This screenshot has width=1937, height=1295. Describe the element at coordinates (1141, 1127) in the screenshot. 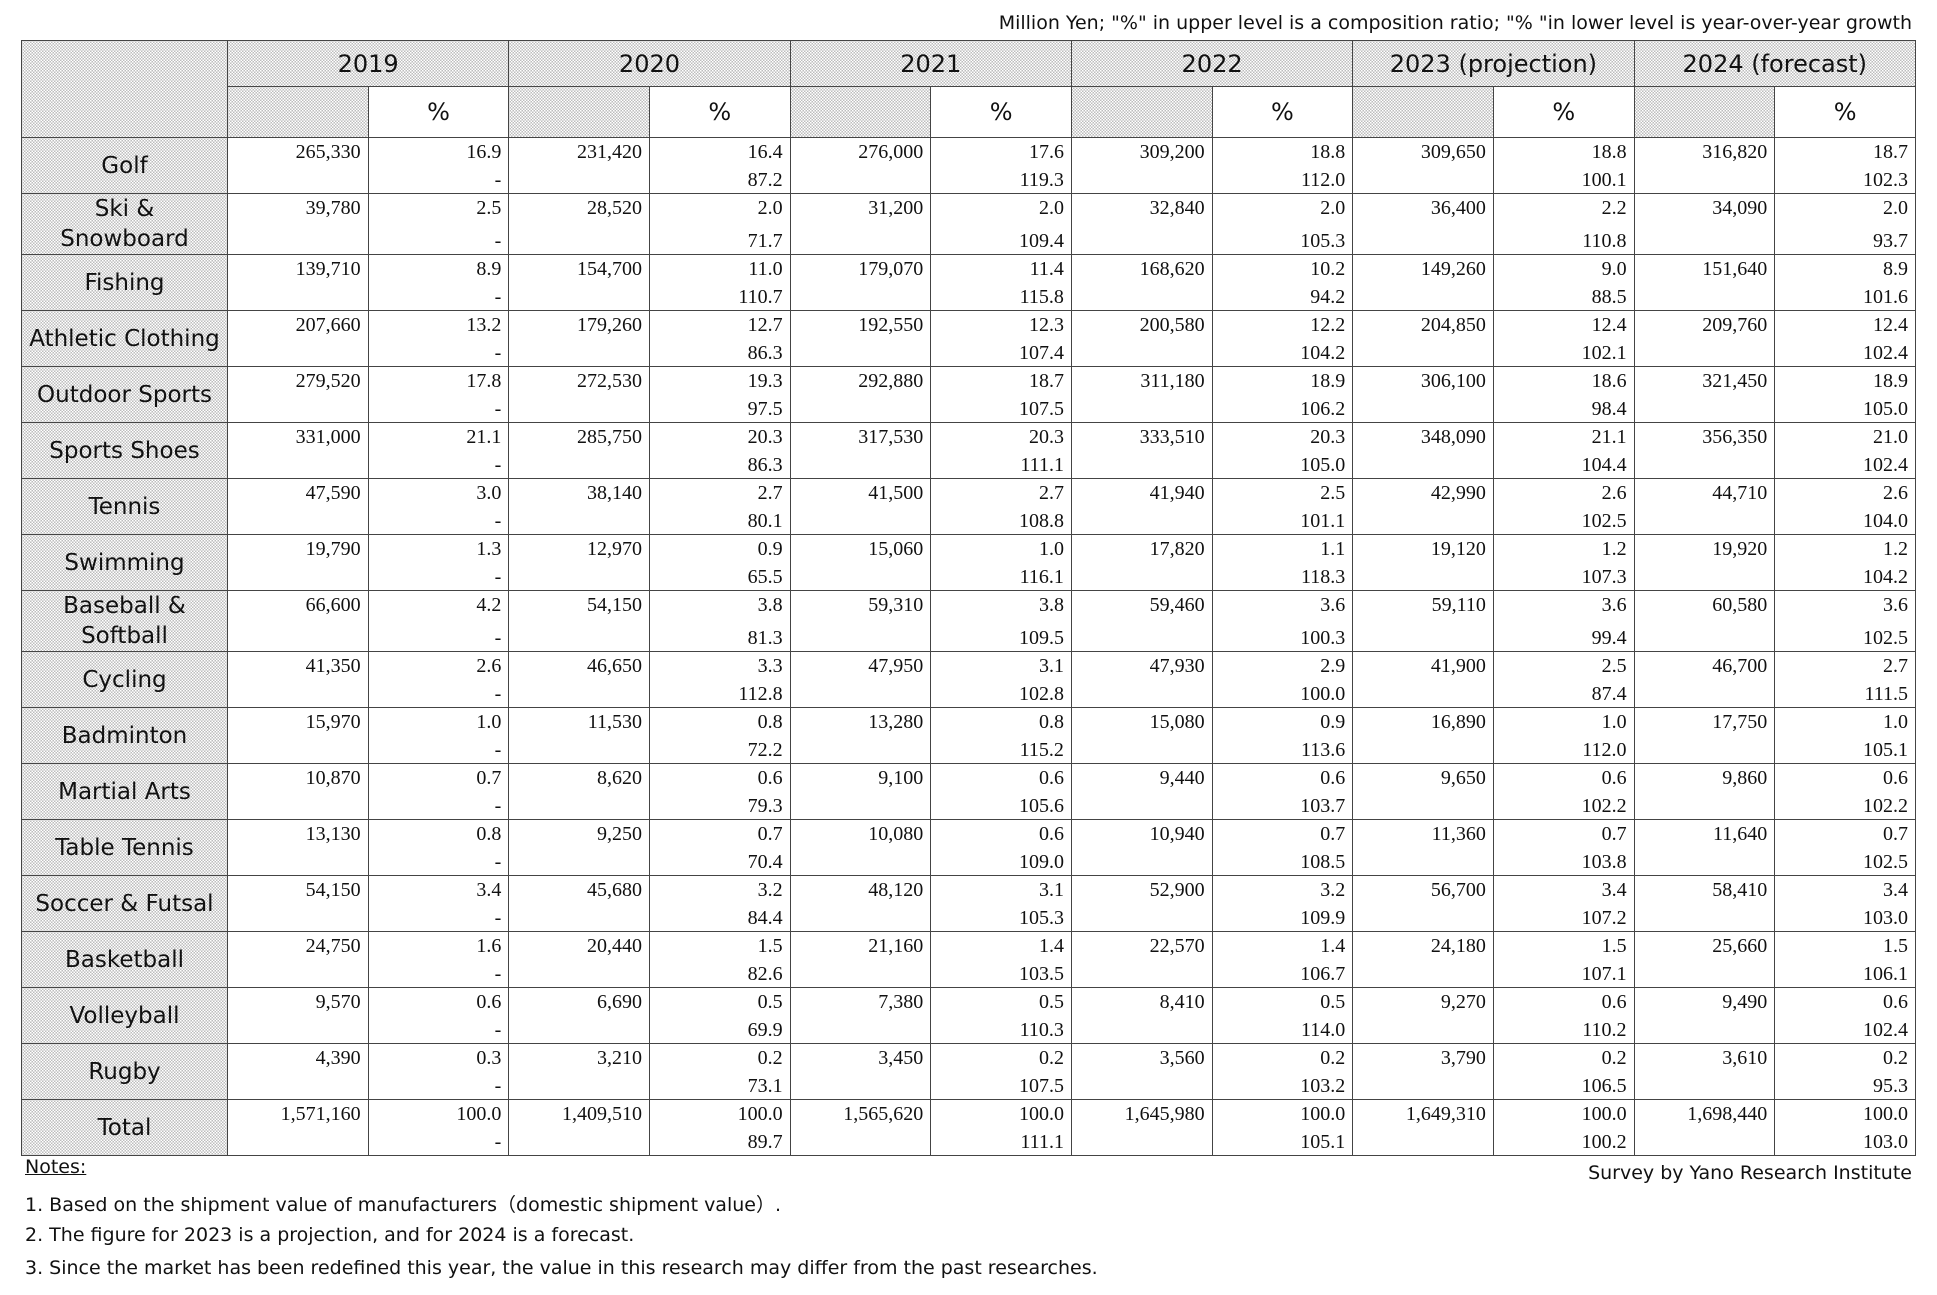

I see `value-cell: 1,645,980` at that location.